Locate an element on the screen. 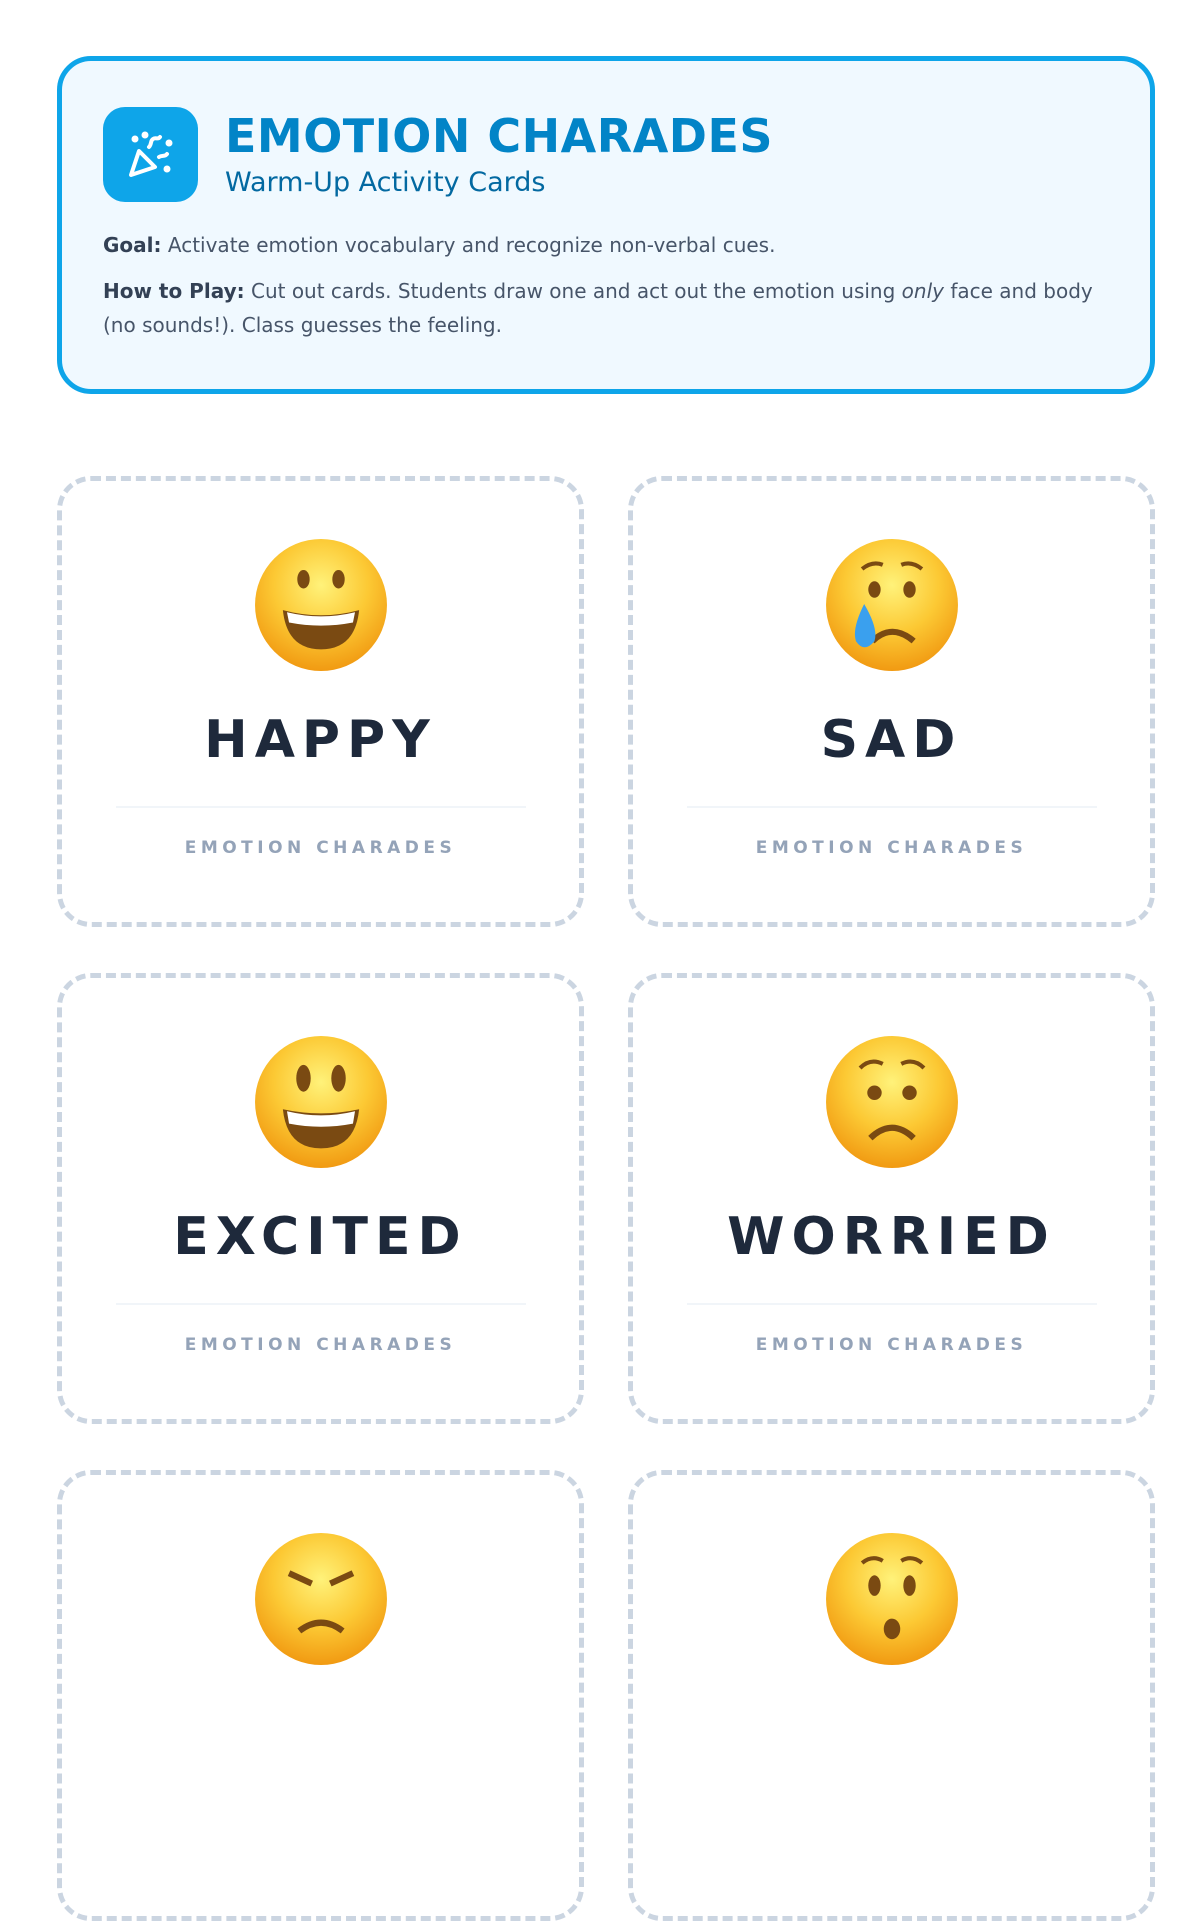 The height and width of the screenshot is (1921, 1200). emotion-word: HAPPY is located at coordinates (320, 740).